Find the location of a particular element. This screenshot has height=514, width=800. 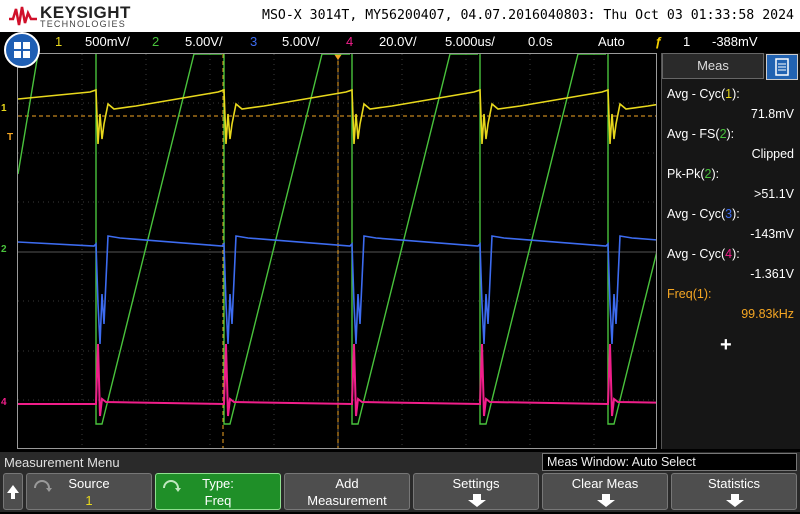

meas-item-label: Freq(1): is located at coordinates (689, 294).